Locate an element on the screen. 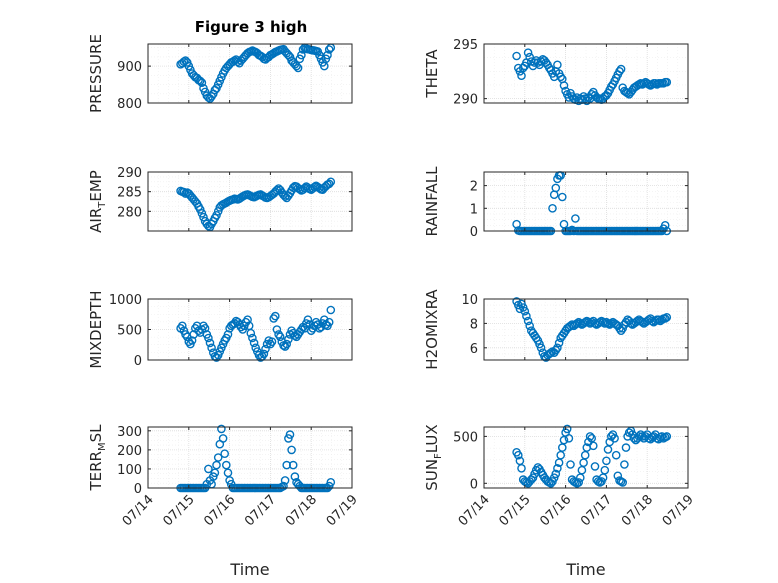 The width and height of the screenshot is (778, 583). subplot-theta: 290 295 THETA is located at coordinates (556, 73).